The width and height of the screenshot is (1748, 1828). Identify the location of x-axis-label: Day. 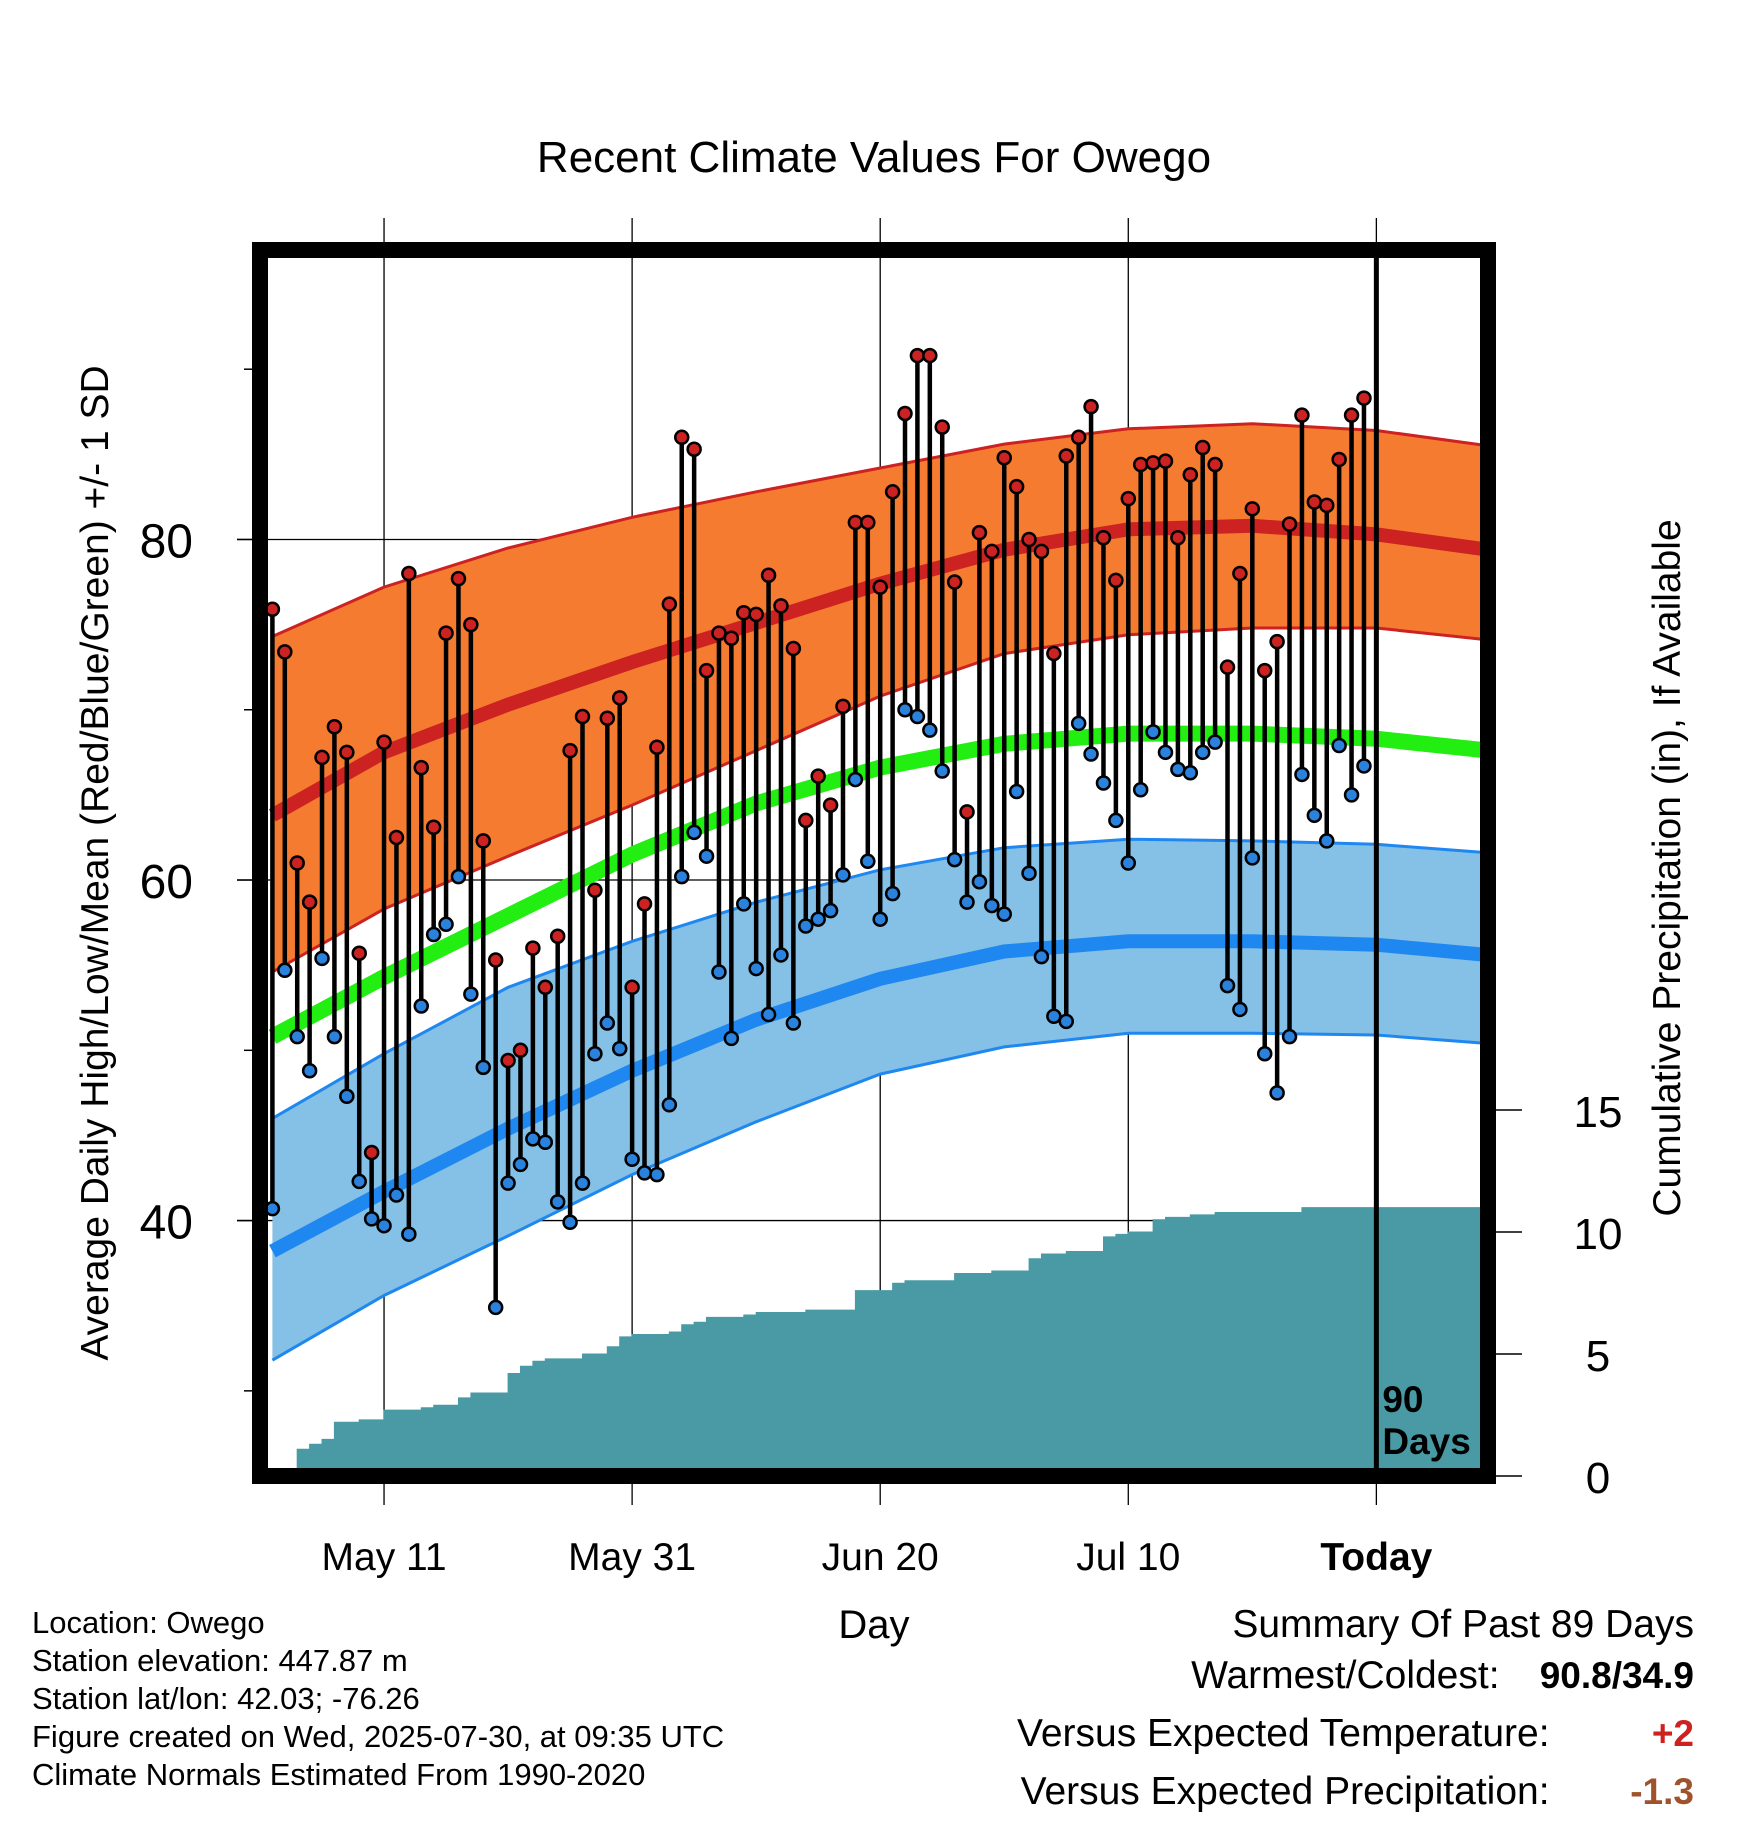
(873, 1625).